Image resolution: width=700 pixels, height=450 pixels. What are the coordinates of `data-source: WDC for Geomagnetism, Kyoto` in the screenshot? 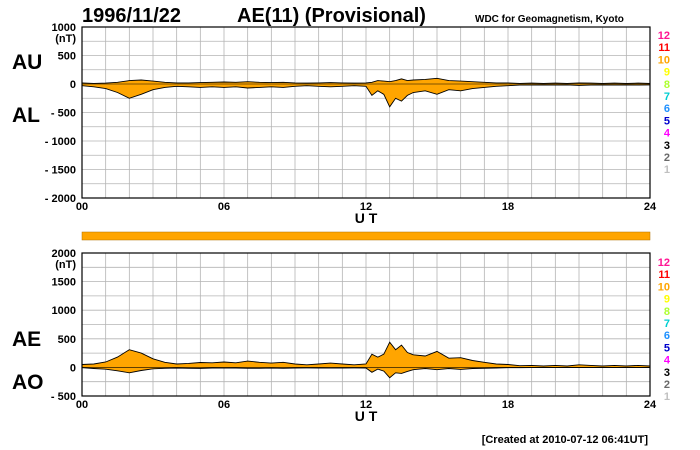 It's located at (549, 19).